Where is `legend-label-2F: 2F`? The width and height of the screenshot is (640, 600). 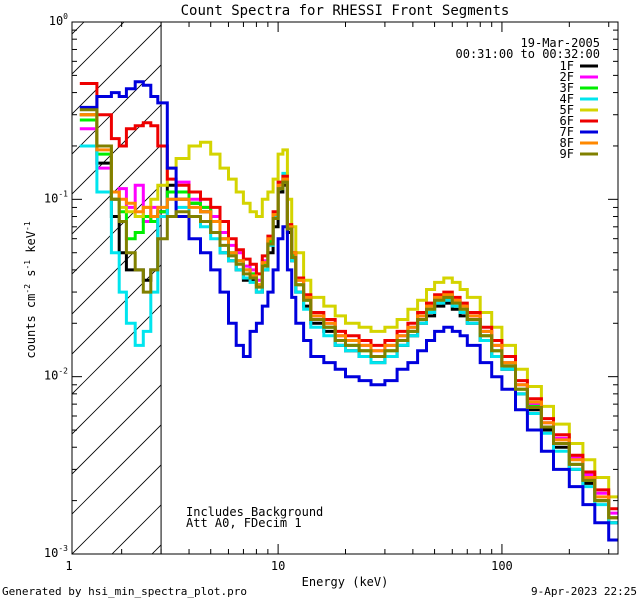 legend-label-2F: 2F is located at coordinates (567, 77).